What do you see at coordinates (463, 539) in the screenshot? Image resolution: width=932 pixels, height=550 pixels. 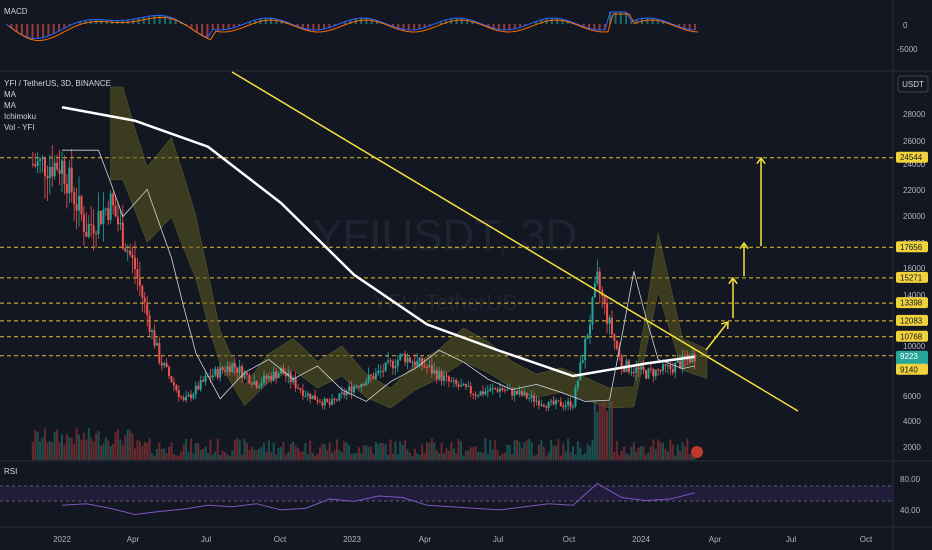 I see `time-axis: 2022 Apr Jul Oct 2023 Apr Jul Oct 2024 Apr Jul Oct` at bounding box center [463, 539].